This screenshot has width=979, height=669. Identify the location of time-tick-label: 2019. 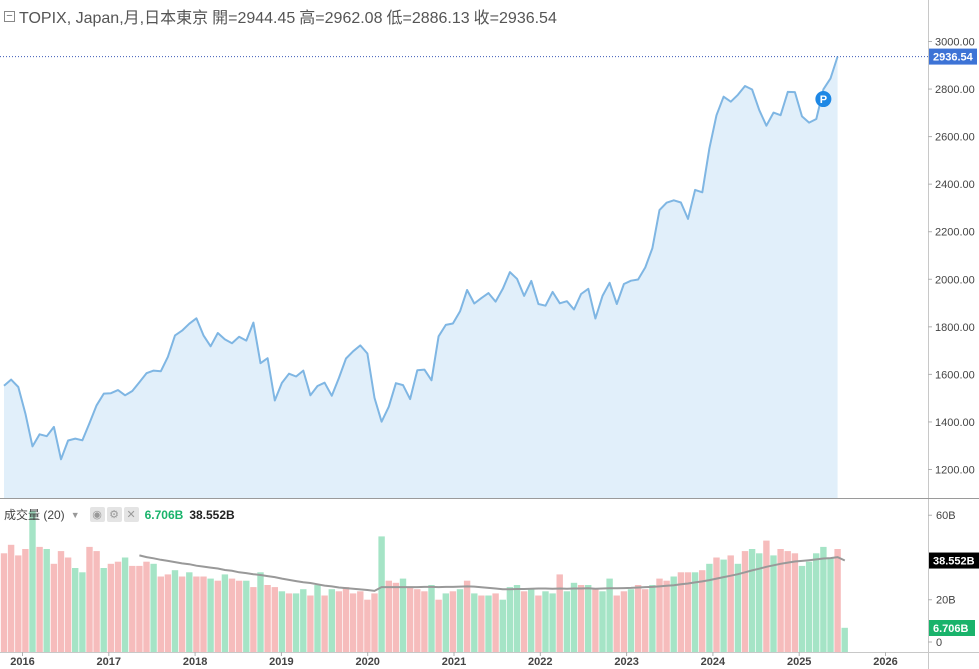
(281, 662).